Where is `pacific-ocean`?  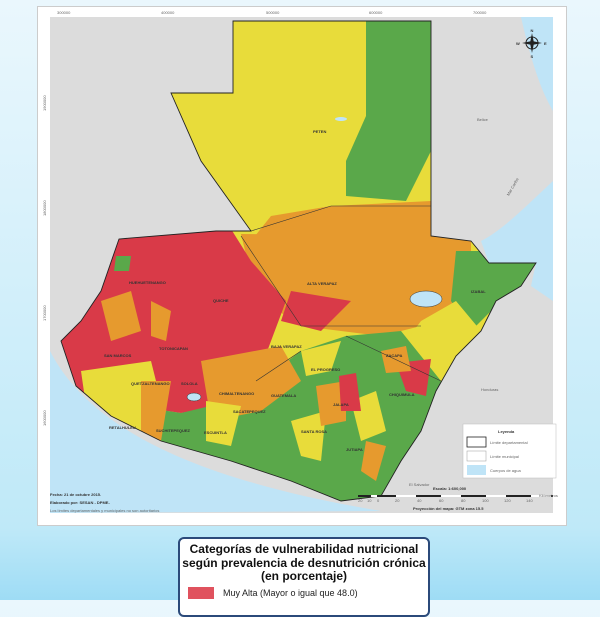 pacific-ocean is located at coordinates (215, 432).